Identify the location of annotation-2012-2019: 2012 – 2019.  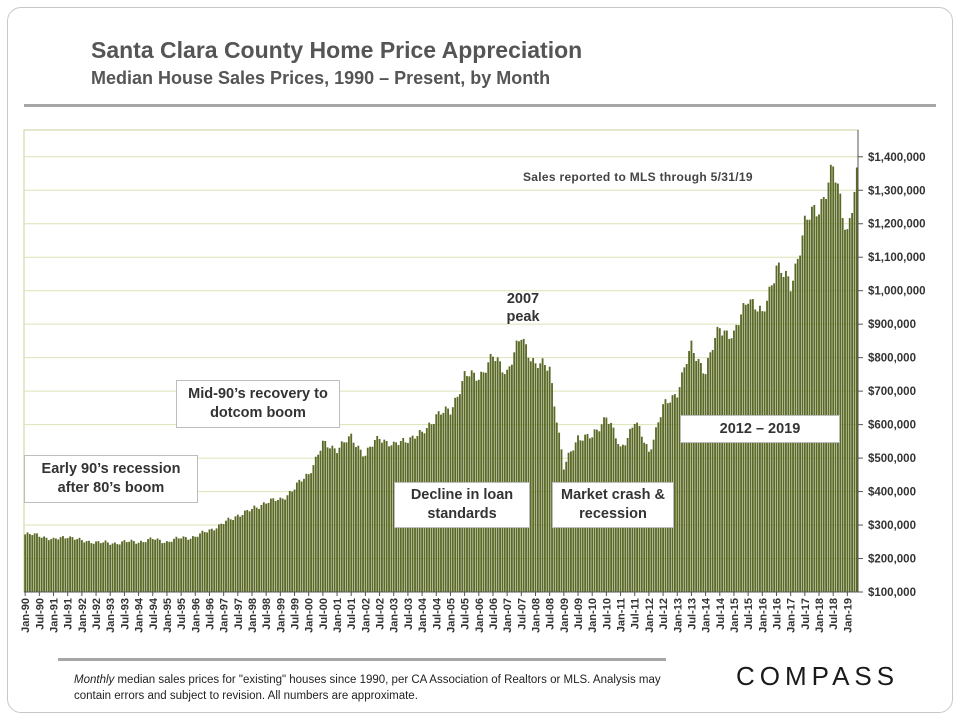
(760, 429).